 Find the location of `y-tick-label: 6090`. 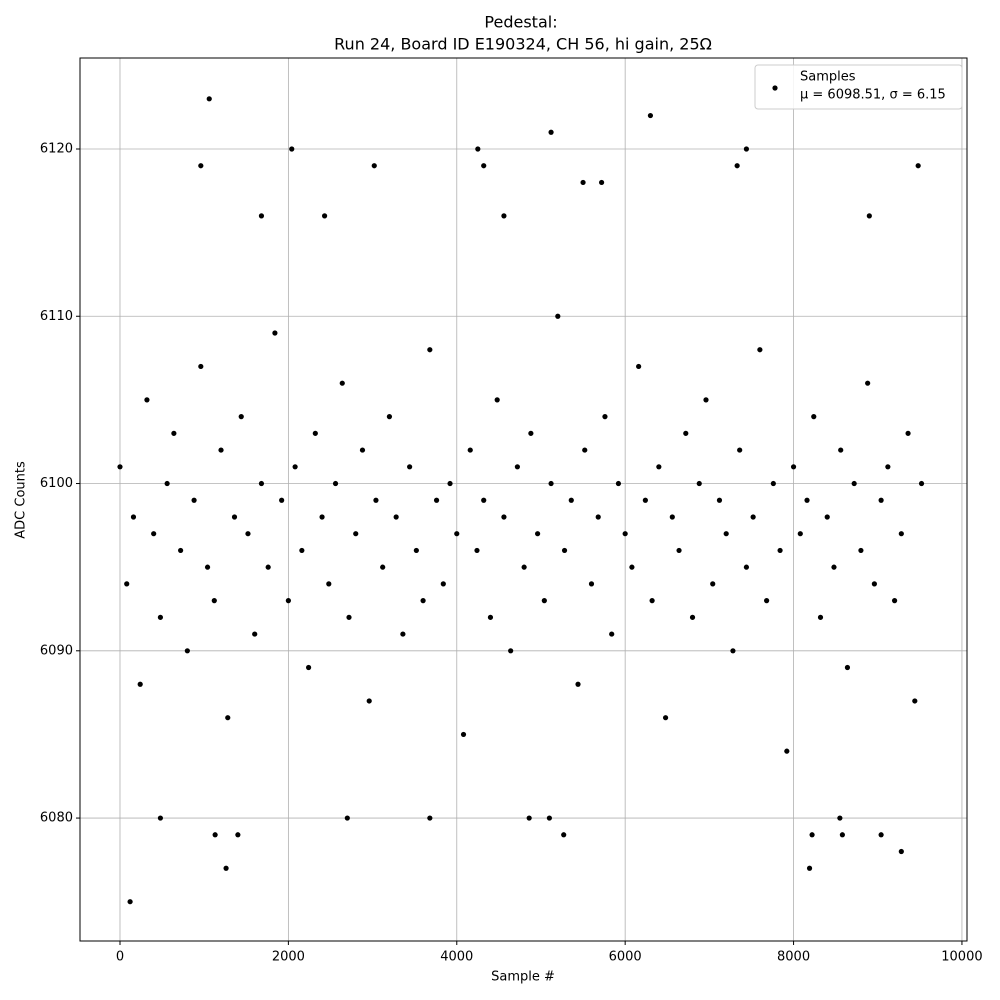

y-tick-label: 6090 is located at coordinates (56, 650).